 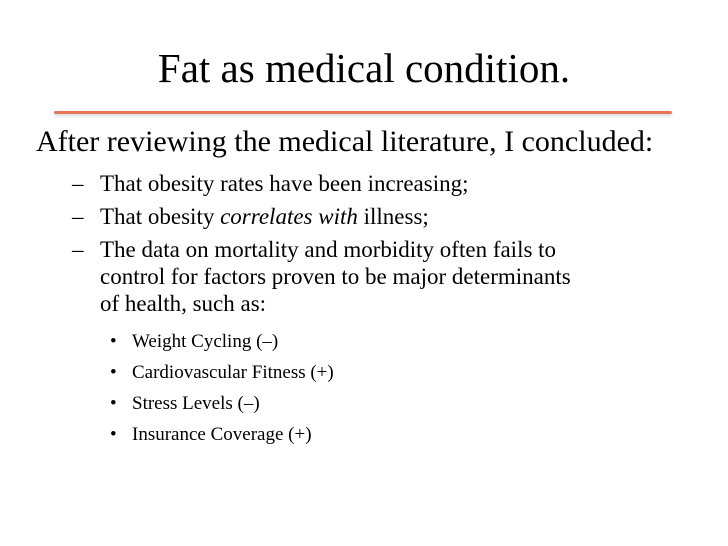 I want to click on factor-label: Stress Levels (–), so click(x=196, y=403).